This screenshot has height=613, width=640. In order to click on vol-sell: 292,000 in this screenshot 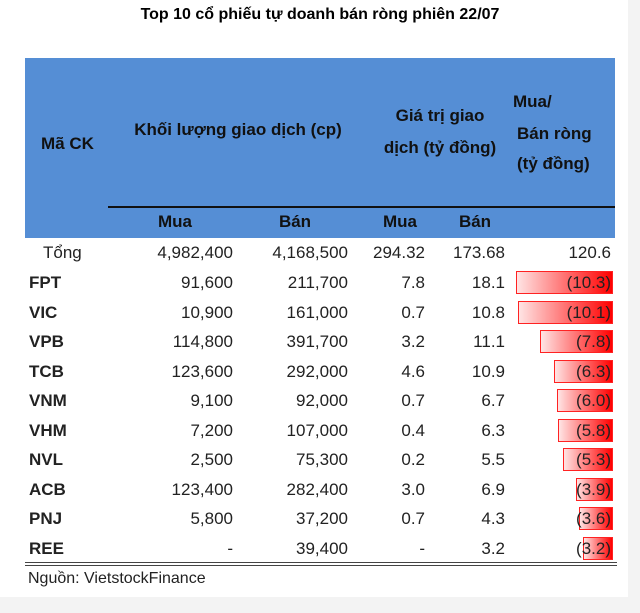, I will do `click(317, 371)`.